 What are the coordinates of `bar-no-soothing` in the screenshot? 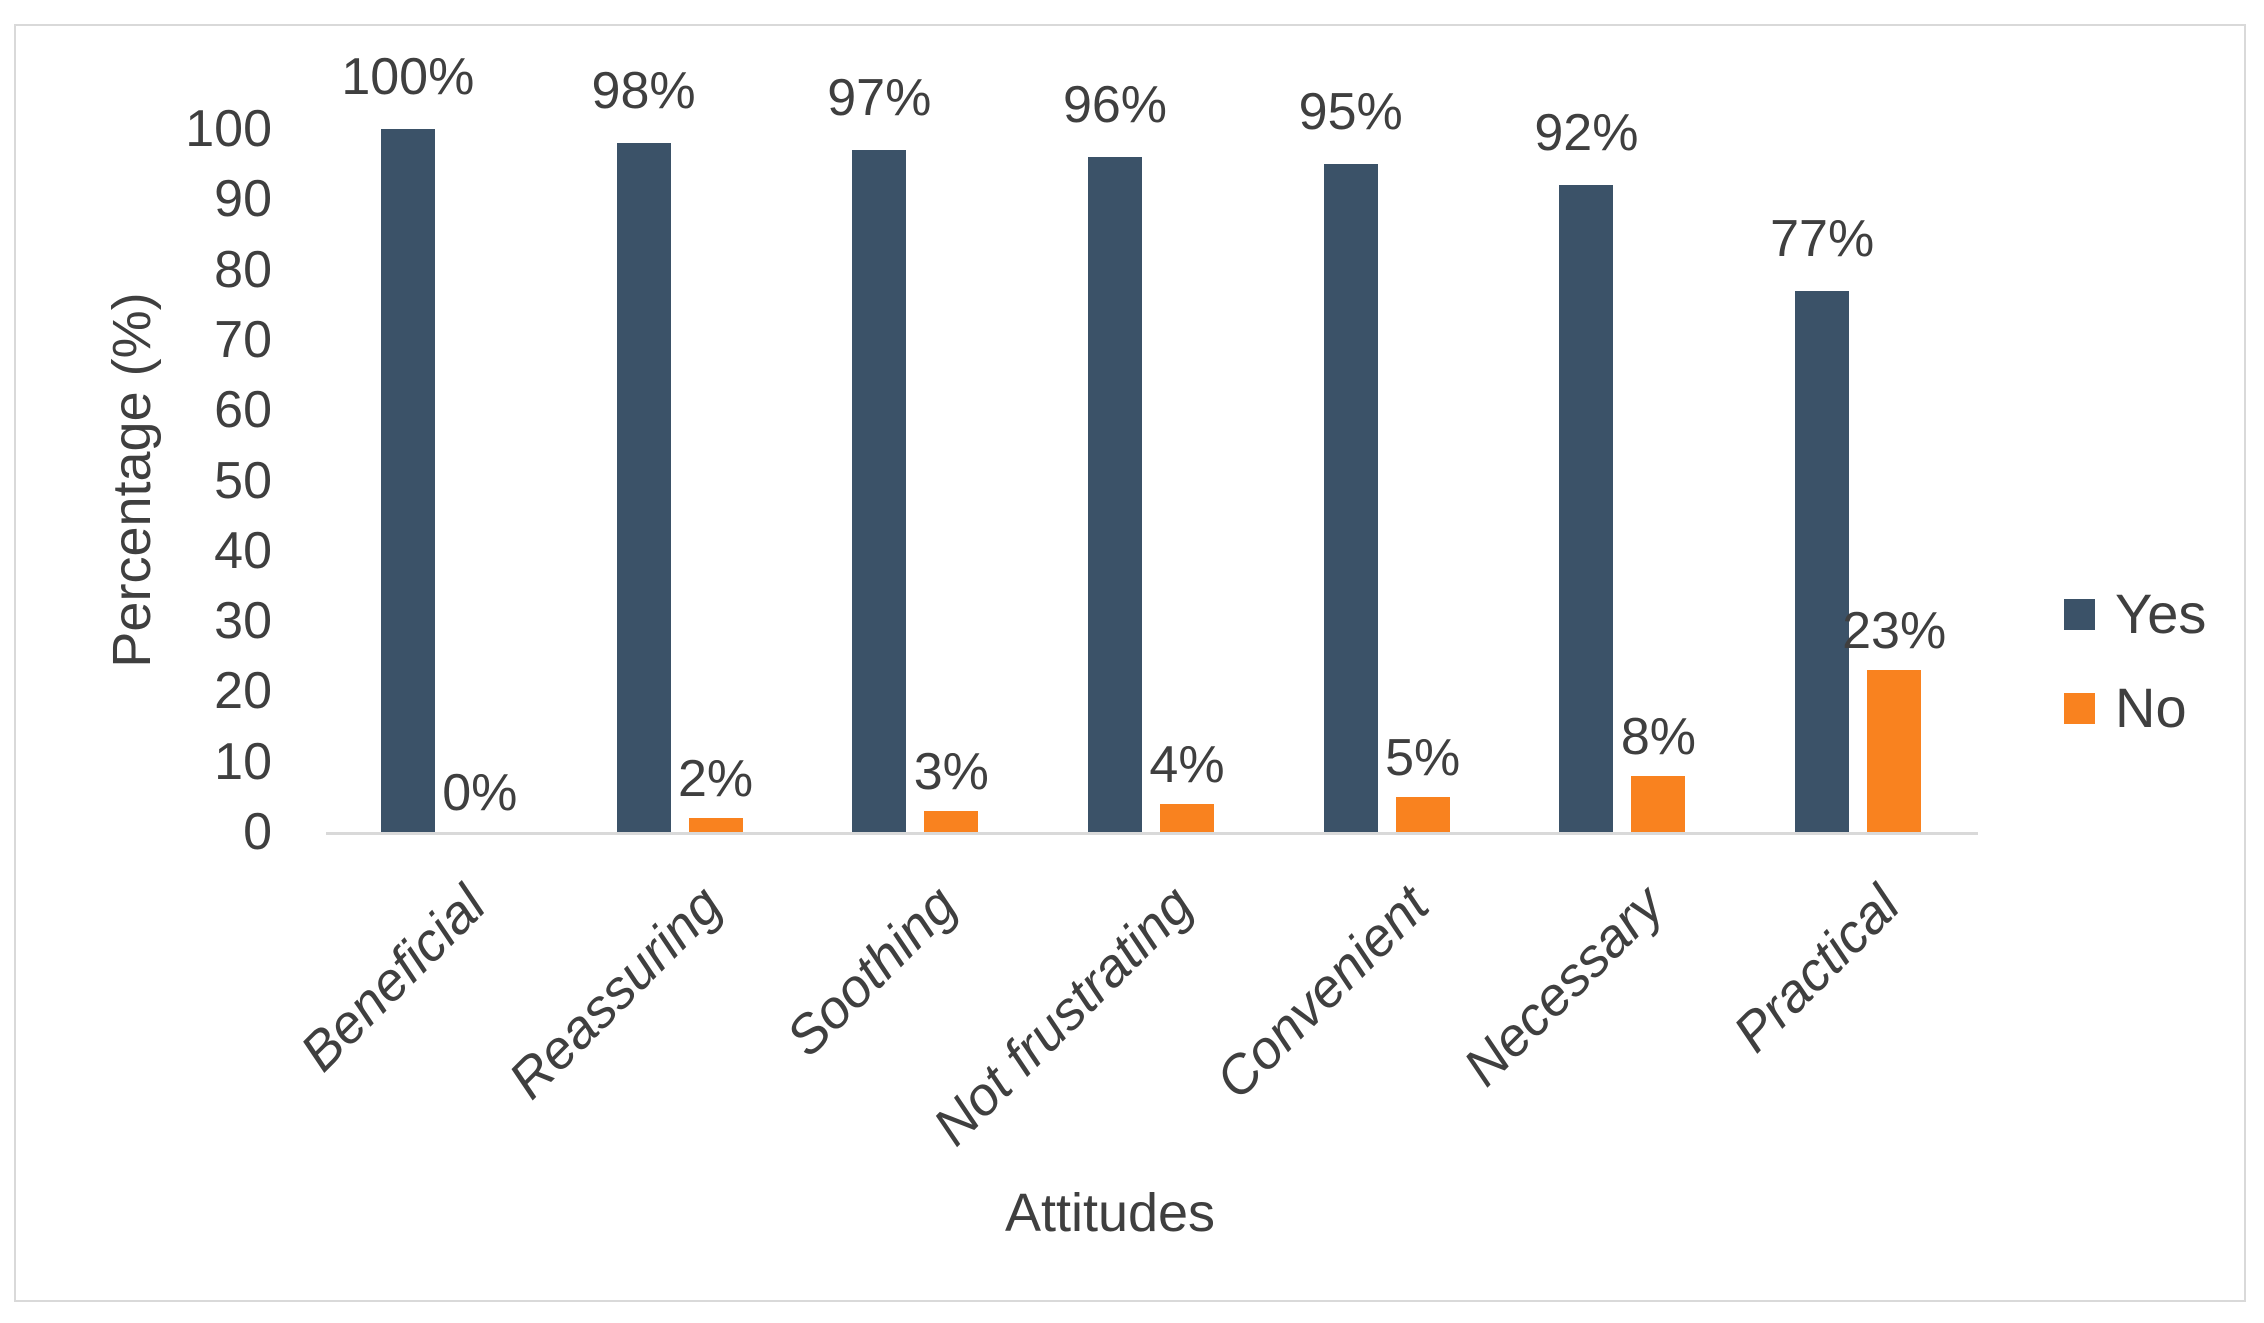 It's located at (951, 821).